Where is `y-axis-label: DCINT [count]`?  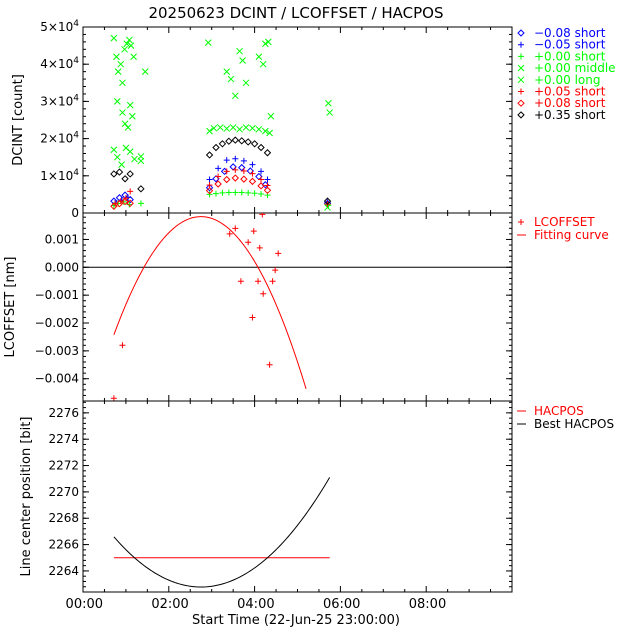 y-axis-label: DCINT [count] is located at coordinates (18, 120).